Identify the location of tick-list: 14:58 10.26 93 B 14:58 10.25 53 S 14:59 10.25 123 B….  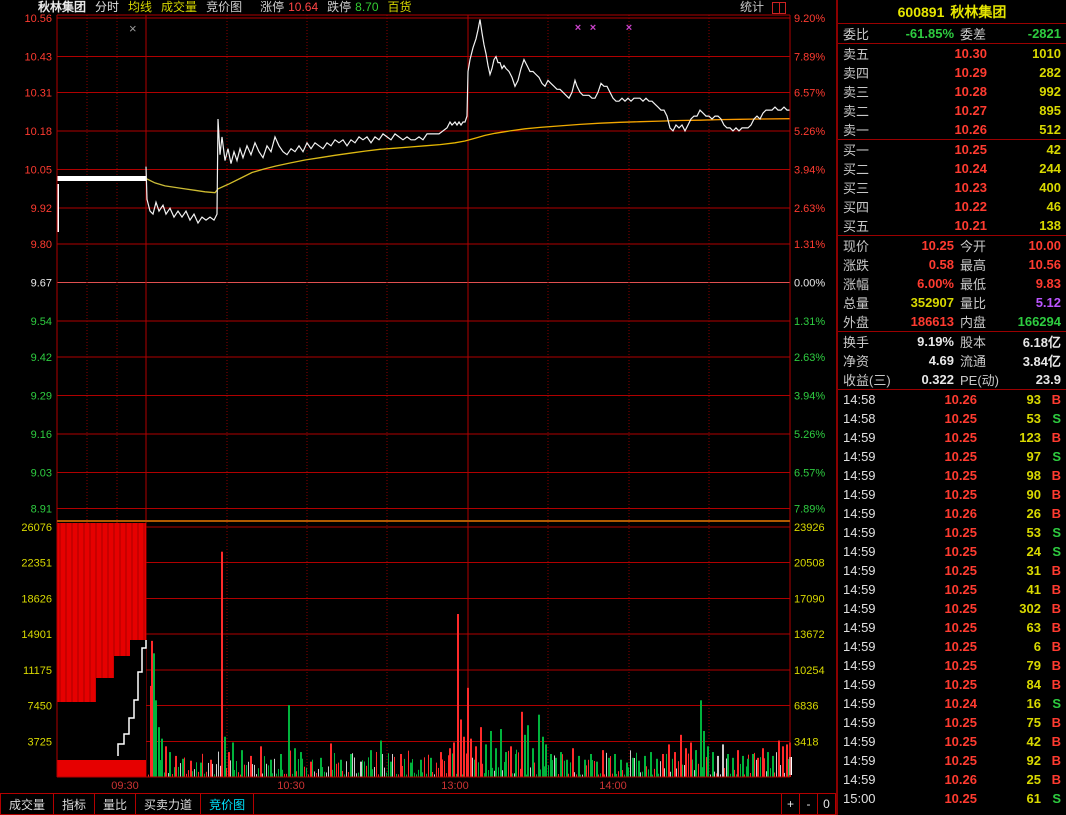
(952, 599).